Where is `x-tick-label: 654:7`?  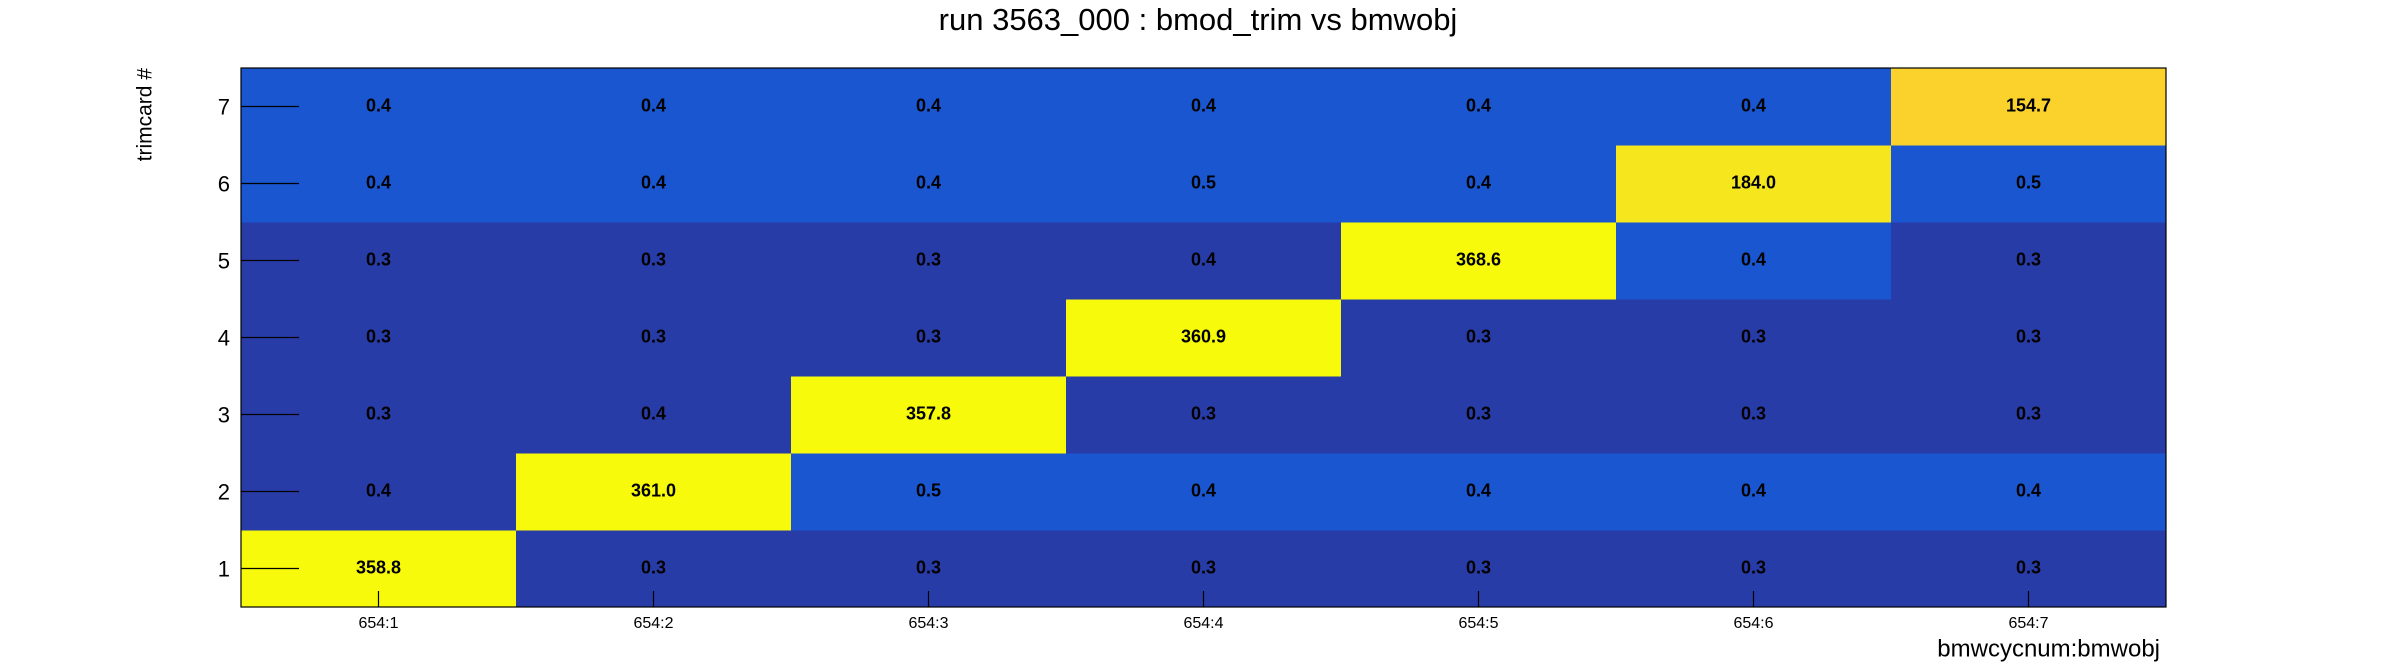 x-tick-label: 654:7 is located at coordinates (2028, 623).